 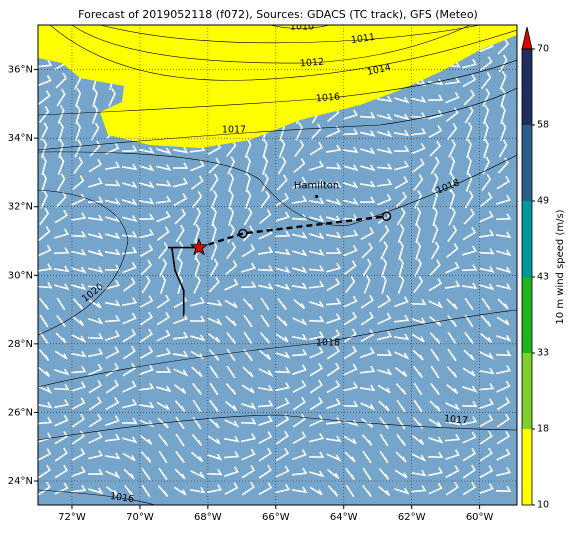 What do you see at coordinates (277, 188) in the screenshot?
I see `isobar` at bounding box center [277, 188].